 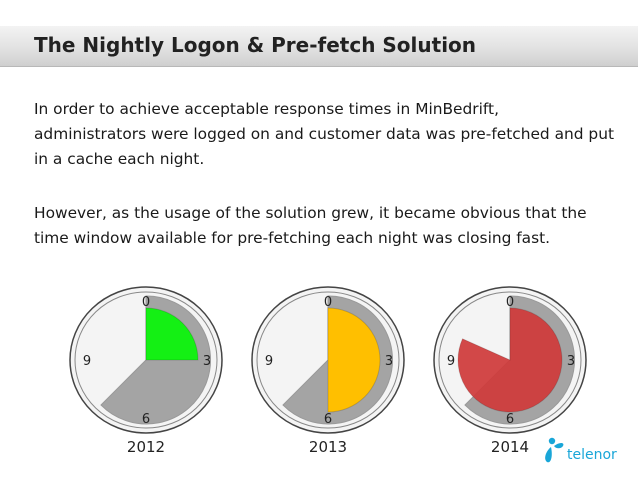 I want to click on clock-2012: 0 3 6 9, so click(x=146, y=360).